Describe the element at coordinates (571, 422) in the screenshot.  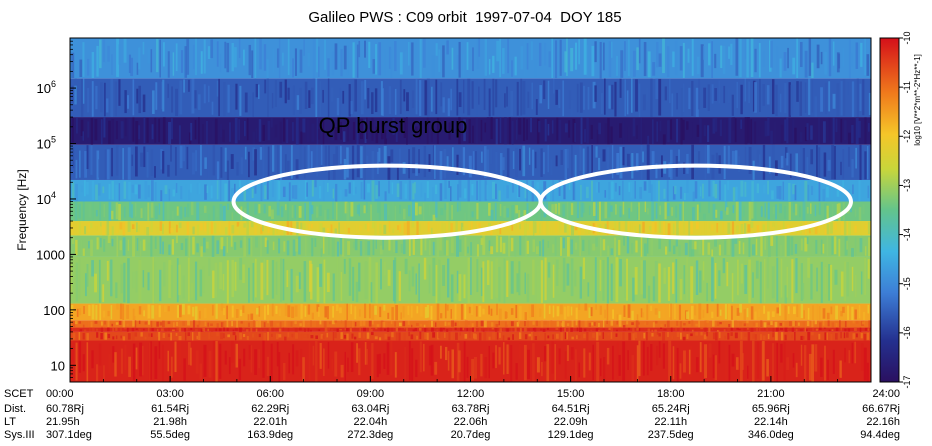
I see `ephemeris-lt-value: 22.09h` at that location.